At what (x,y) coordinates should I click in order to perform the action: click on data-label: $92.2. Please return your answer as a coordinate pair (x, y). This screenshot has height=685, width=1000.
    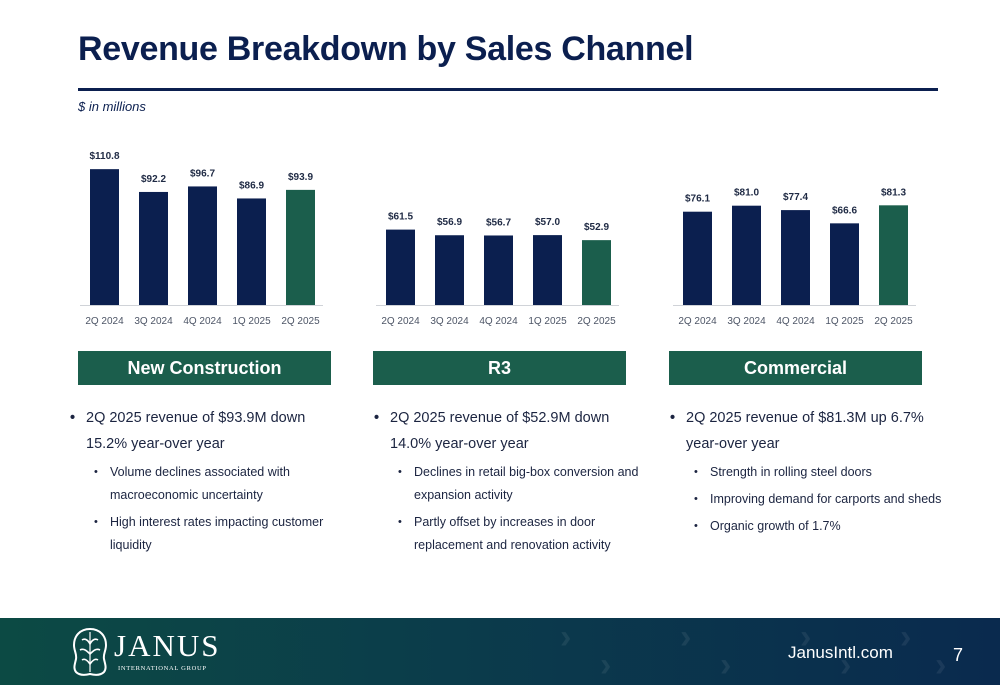
    Looking at the image, I should click on (153, 179).